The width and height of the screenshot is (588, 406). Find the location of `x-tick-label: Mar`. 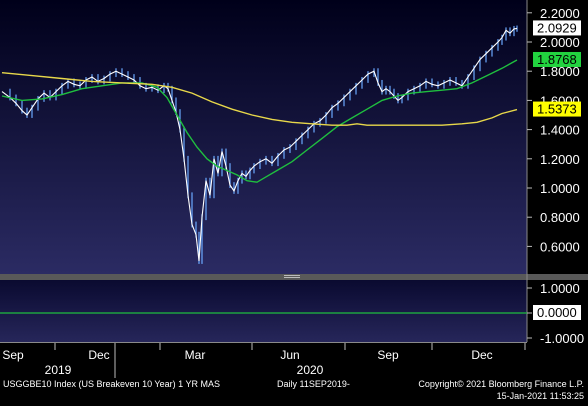

x-tick-label: Mar is located at coordinates (195, 355).